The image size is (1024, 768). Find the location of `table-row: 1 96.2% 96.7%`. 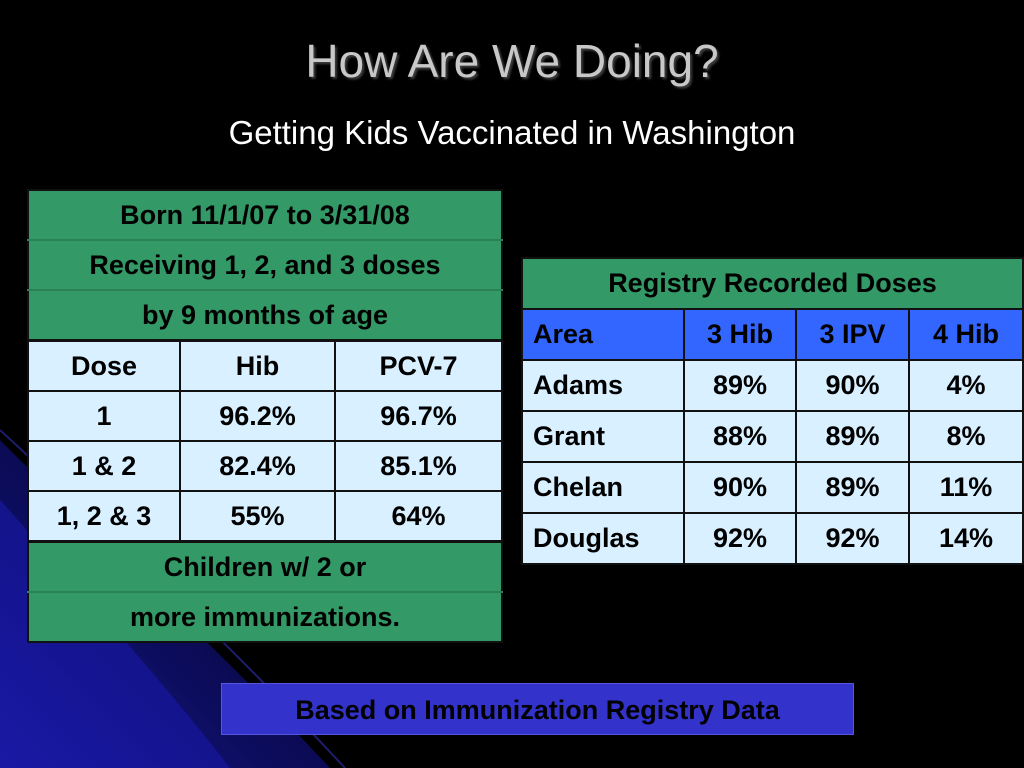

table-row: 1 96.2% 96.7% is located at coordinates (265, 416).